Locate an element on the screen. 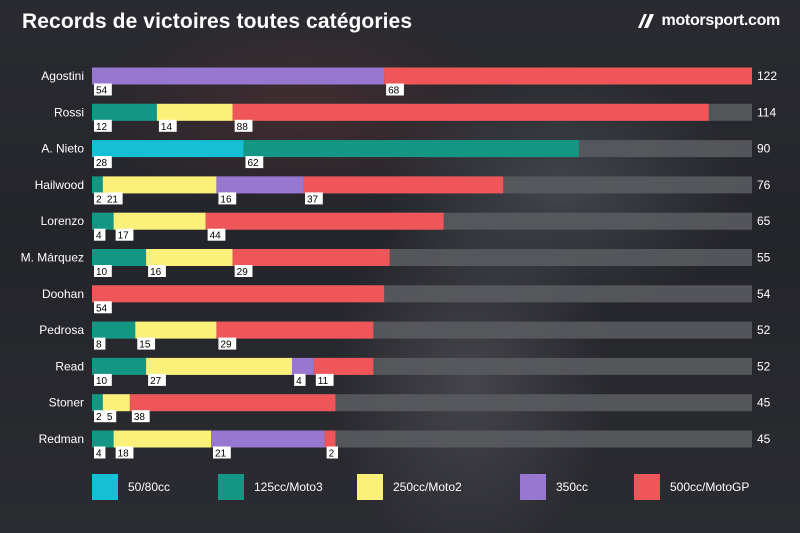 This screenshot has width=800, height=533. value-label: 37 is located at coordinates (313, 199).